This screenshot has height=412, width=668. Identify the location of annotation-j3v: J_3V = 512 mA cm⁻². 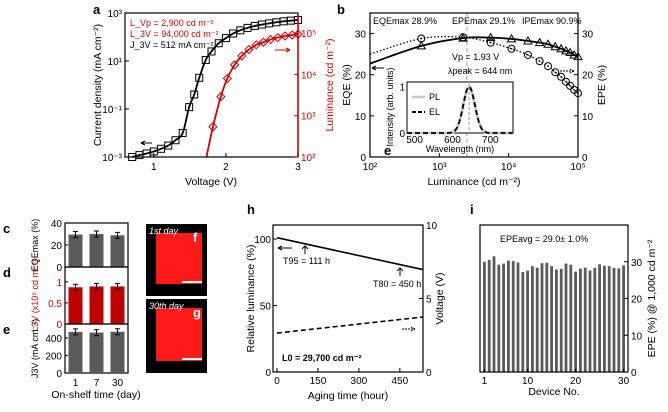
(172, 45).